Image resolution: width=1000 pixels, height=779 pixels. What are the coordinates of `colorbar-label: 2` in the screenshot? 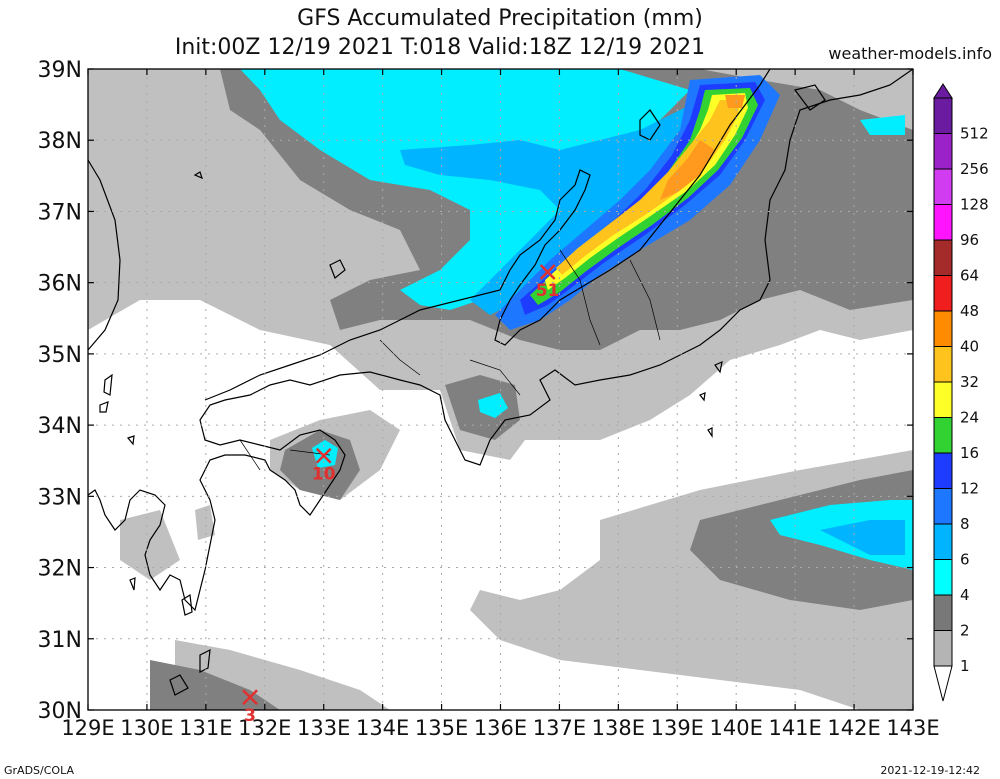 It's located at (965, 631).